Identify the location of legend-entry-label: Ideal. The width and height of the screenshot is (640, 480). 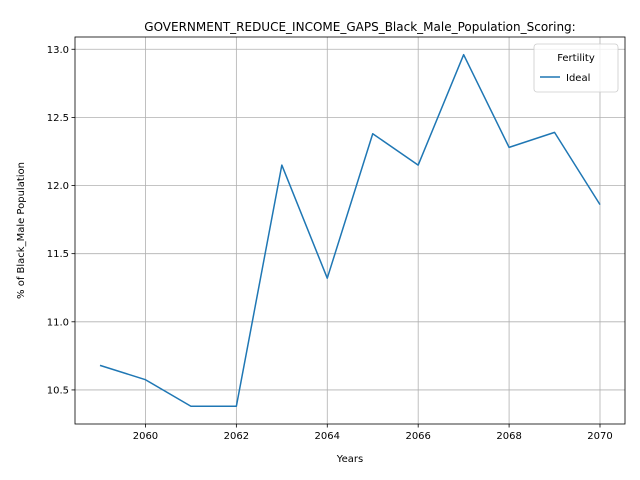
(578, 78).